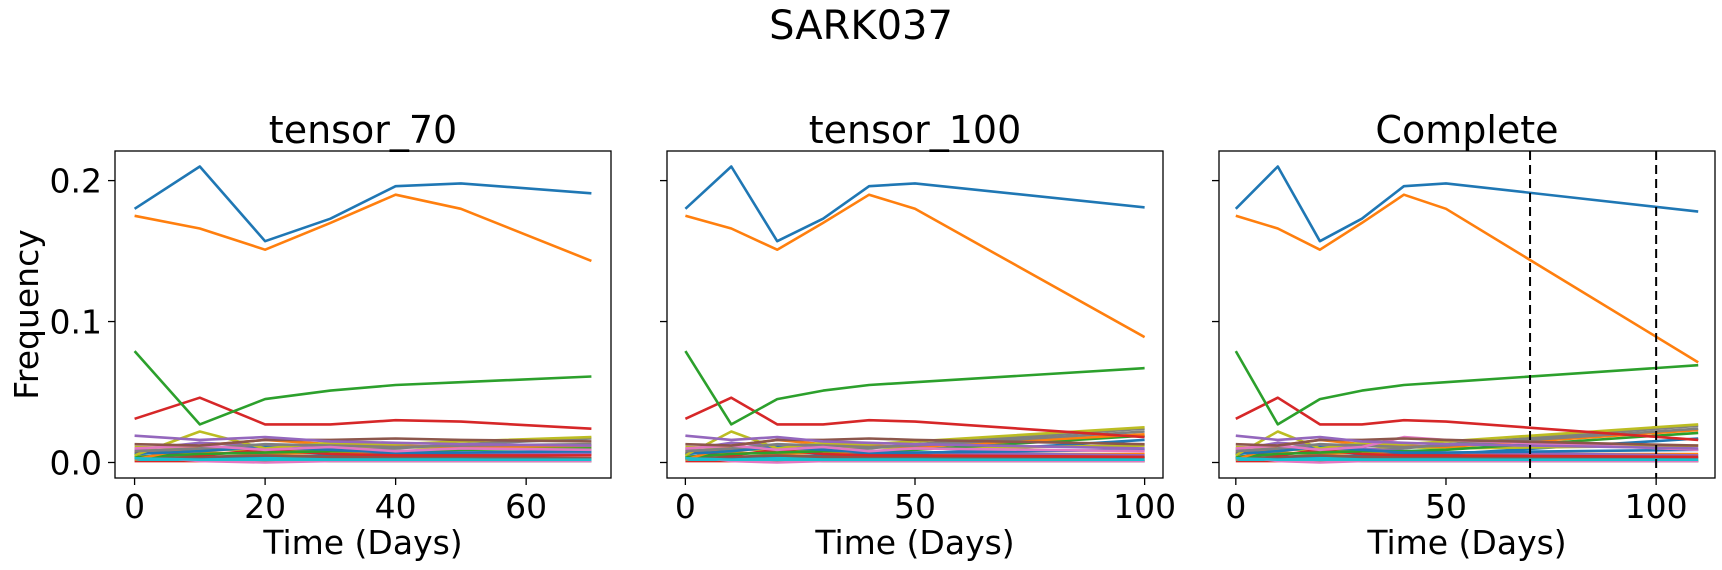 This screenshot has height=570, width=1722. What do you see at coordinates (76, 322) in the screenshot?
I see `y-tick-label: 0.1` at bounding box center [76, 322].